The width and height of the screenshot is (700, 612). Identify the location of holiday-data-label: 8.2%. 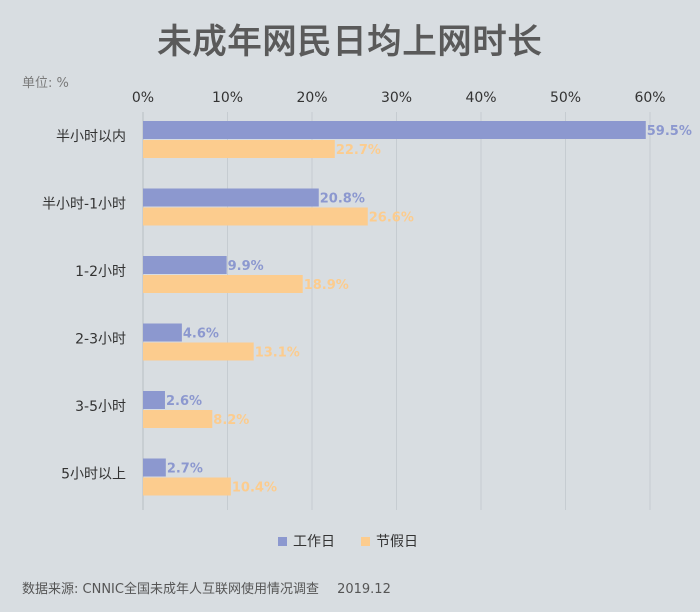
(231, 420).